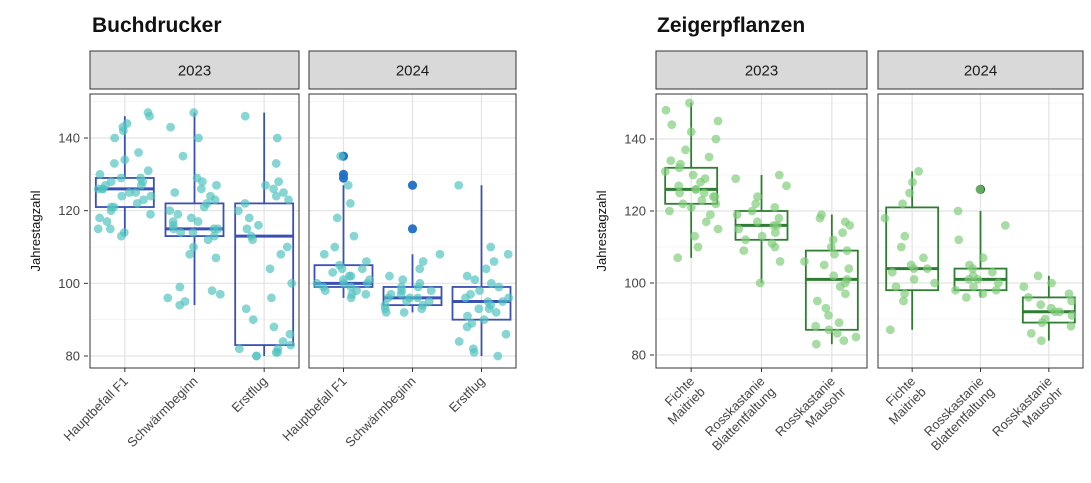 The height and width of the screenshot is (483, 1091). I want to click on y-tick-label: 140, so click(69, 138).